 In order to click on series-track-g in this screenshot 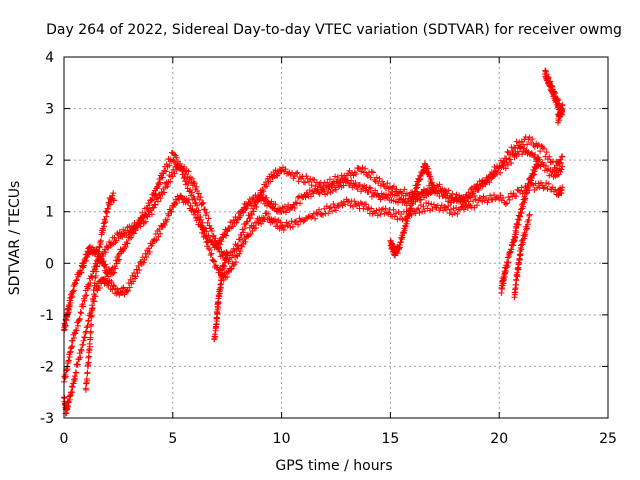, I will do `click(520, 225)`.